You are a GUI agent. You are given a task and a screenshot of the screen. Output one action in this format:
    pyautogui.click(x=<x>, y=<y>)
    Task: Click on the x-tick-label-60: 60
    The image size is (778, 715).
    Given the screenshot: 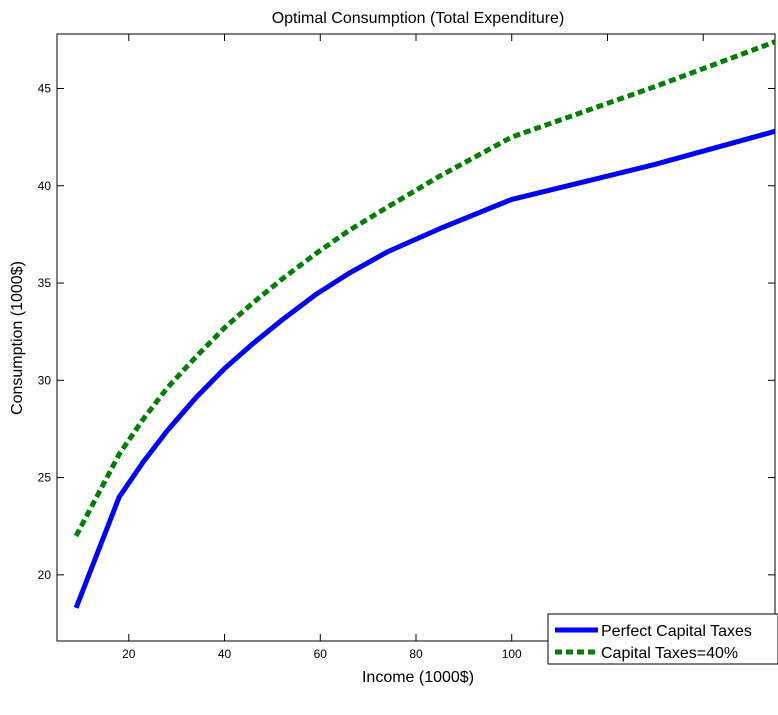 What is the action you would take?
    pyautogui.click(x=321, y=654)
    